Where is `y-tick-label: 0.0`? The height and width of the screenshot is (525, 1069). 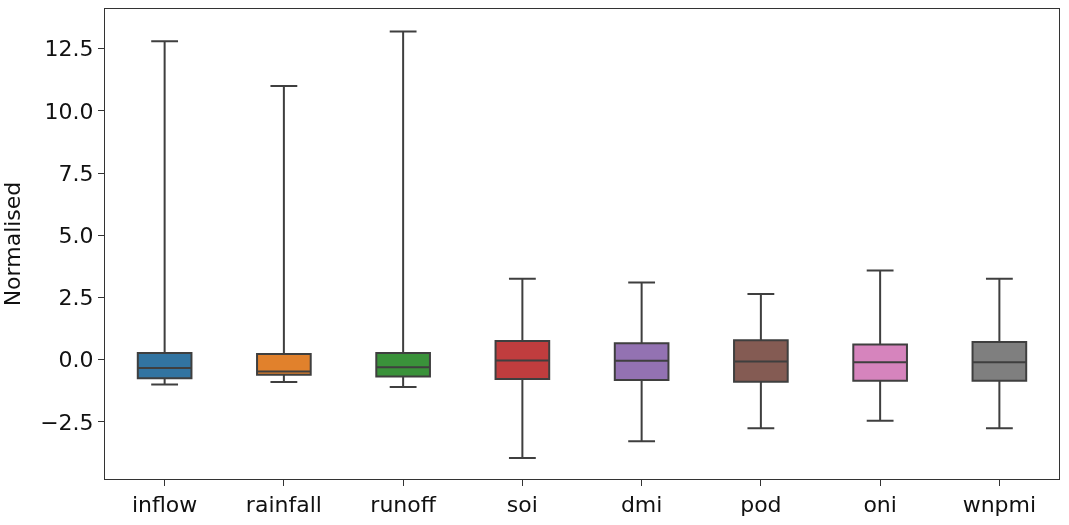 y-tick-label: 0.0 is located at coordinates (76, 360).